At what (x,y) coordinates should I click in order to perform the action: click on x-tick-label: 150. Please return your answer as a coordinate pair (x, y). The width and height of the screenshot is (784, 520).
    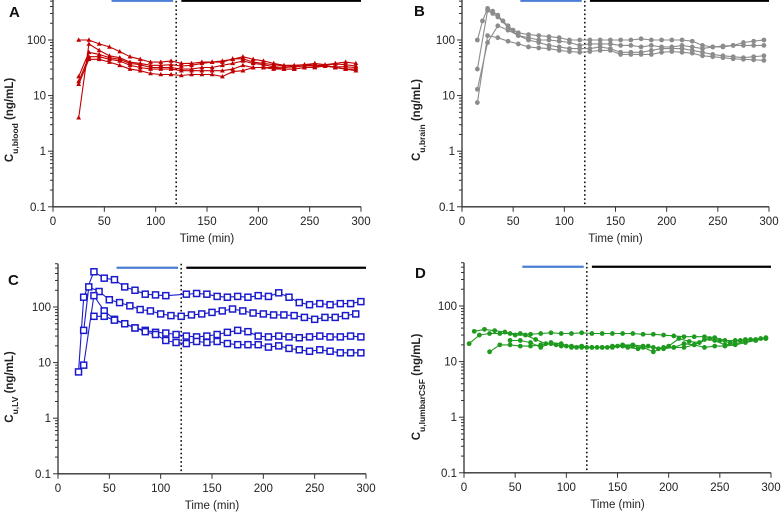
    Looking at the image, I should click on (615, 222).